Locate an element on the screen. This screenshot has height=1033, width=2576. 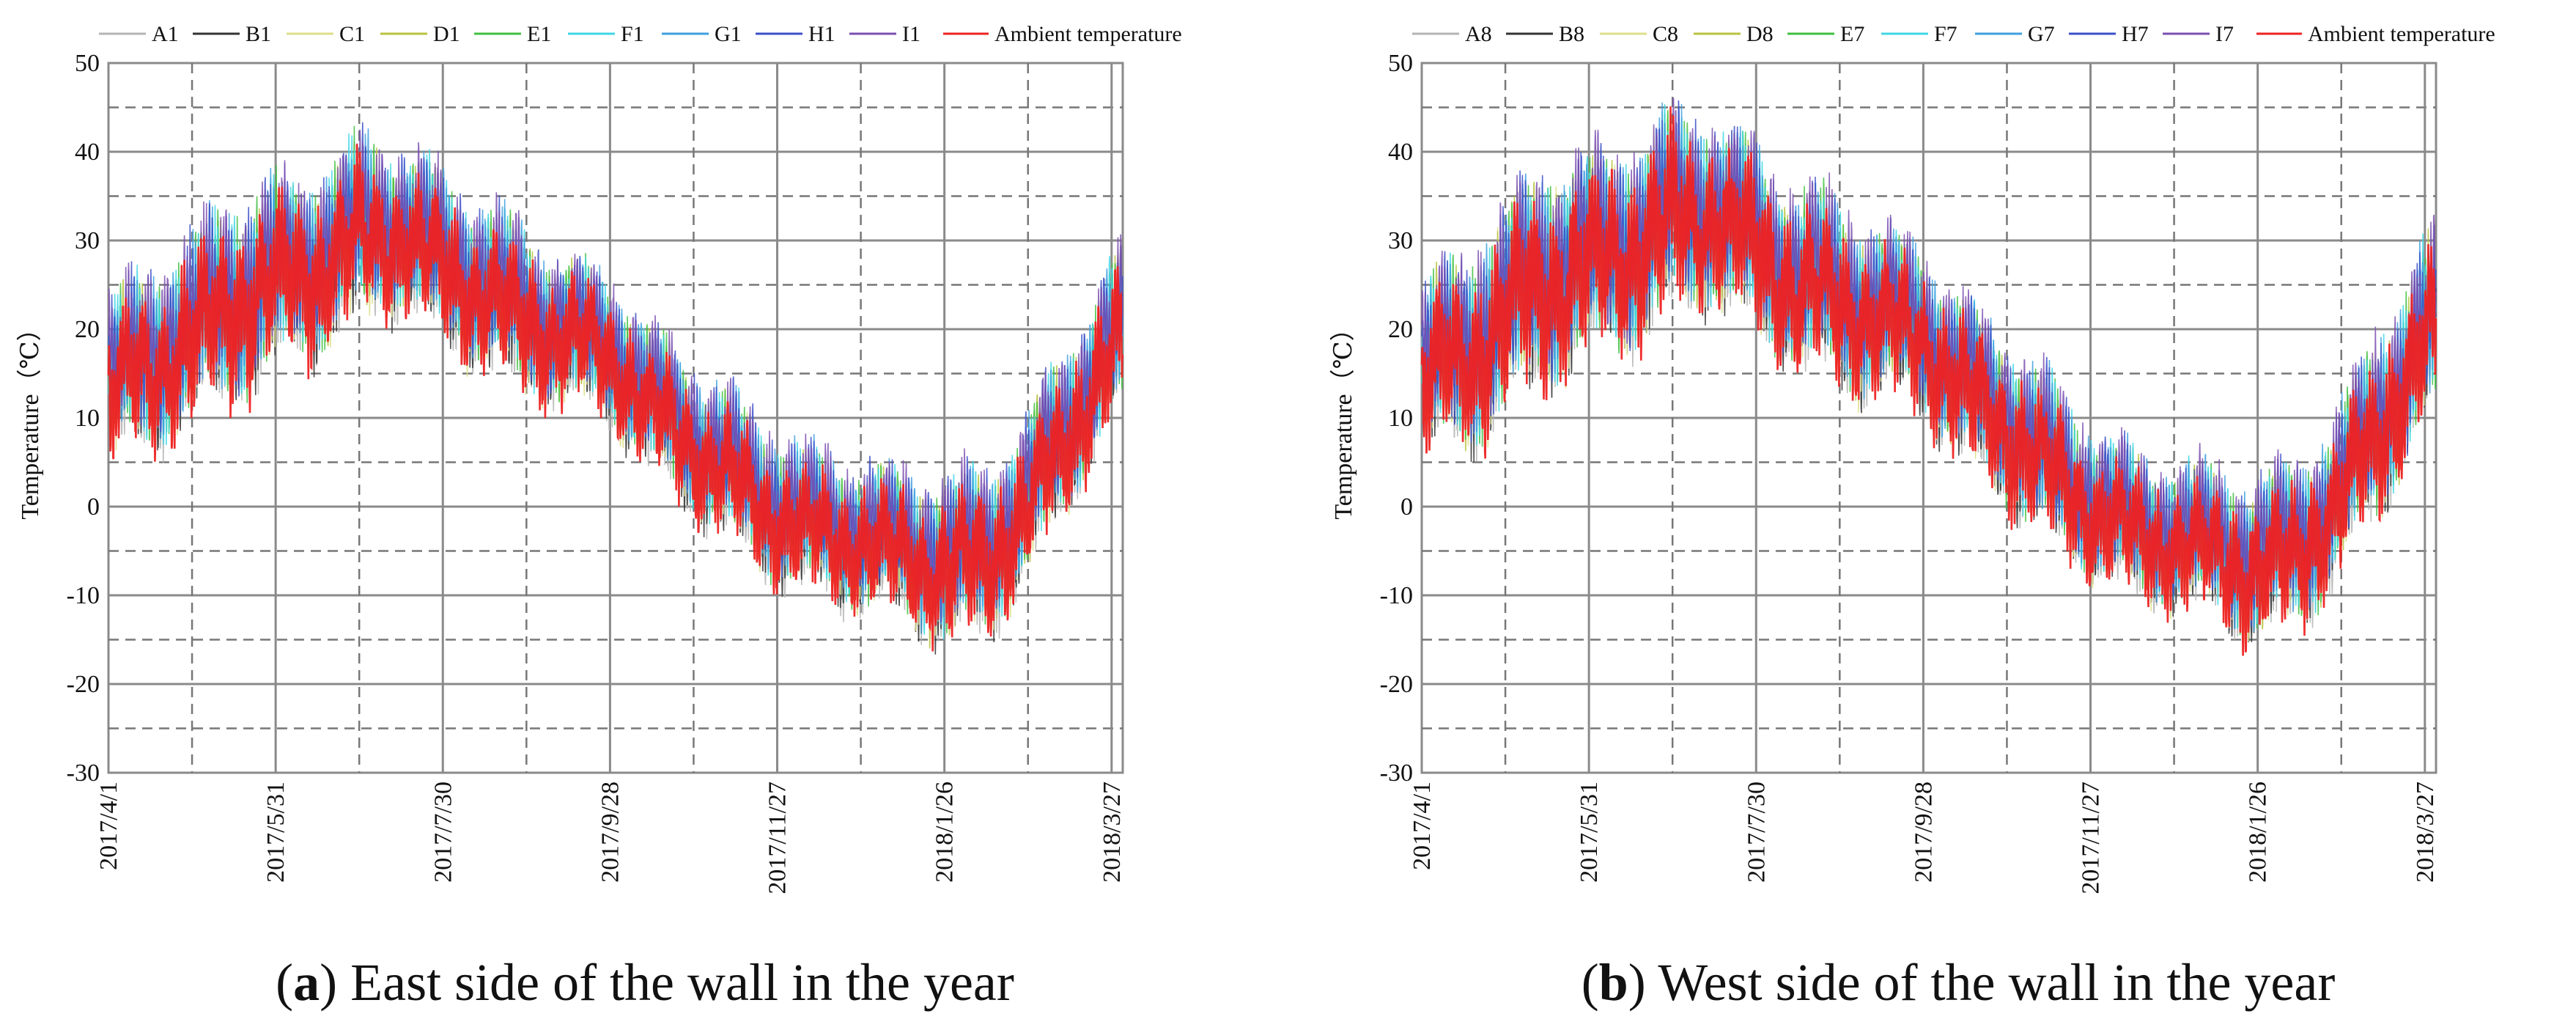
legend-label: G7 is located at coordinates (2041, 34).